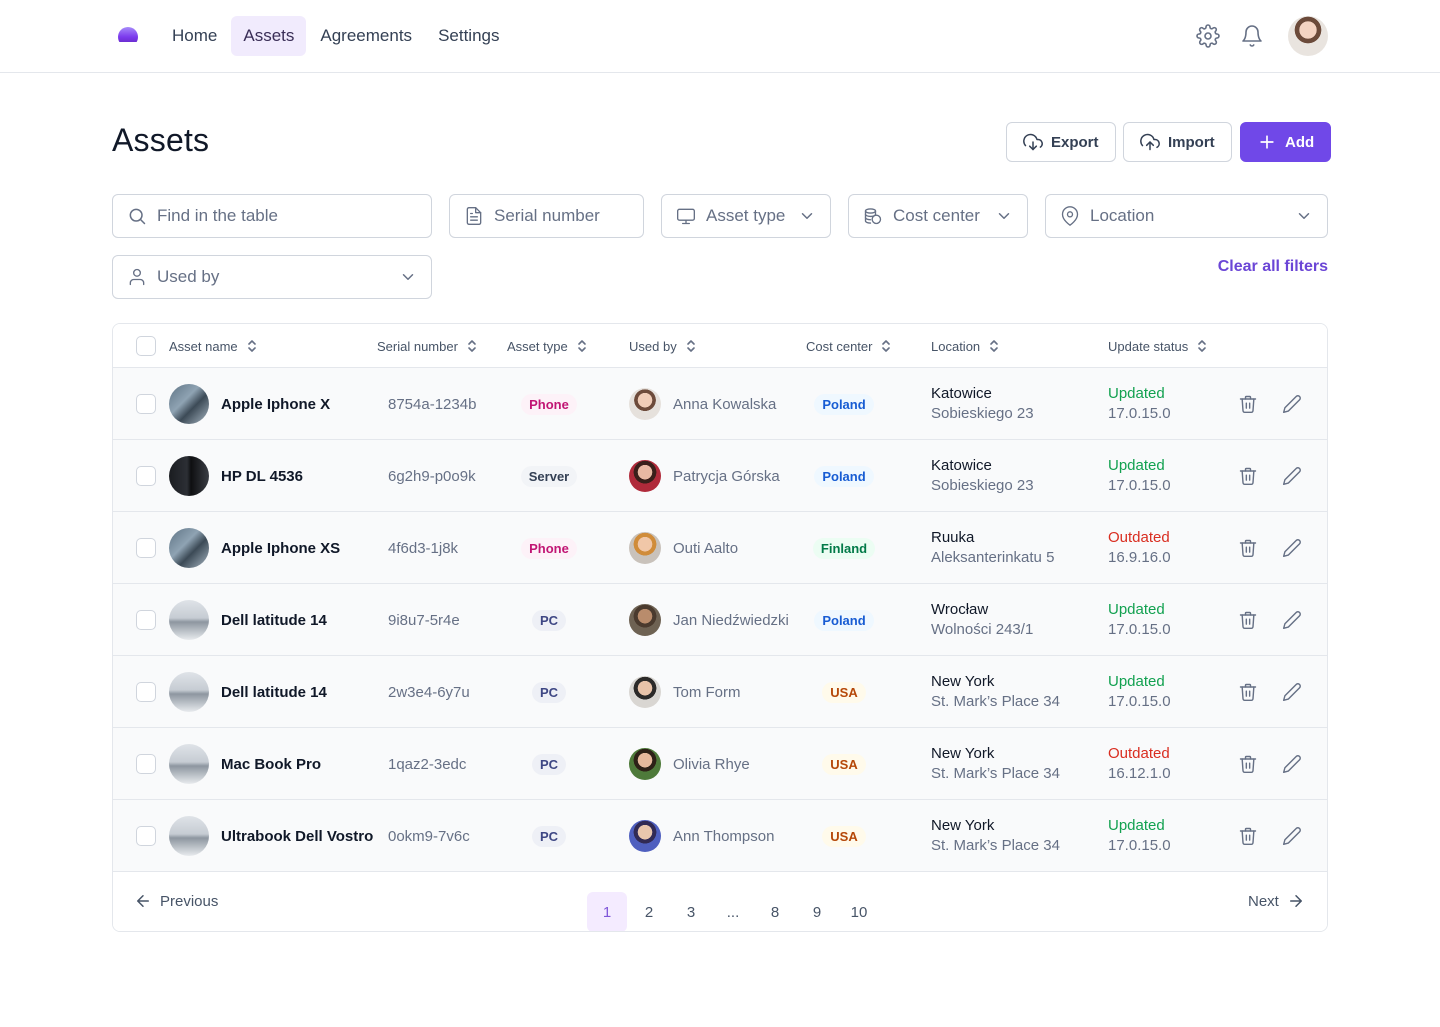  Describe the element at coordinates (269, 36) in the screenshot. I see `nav-item-assets: Assets` at that location.